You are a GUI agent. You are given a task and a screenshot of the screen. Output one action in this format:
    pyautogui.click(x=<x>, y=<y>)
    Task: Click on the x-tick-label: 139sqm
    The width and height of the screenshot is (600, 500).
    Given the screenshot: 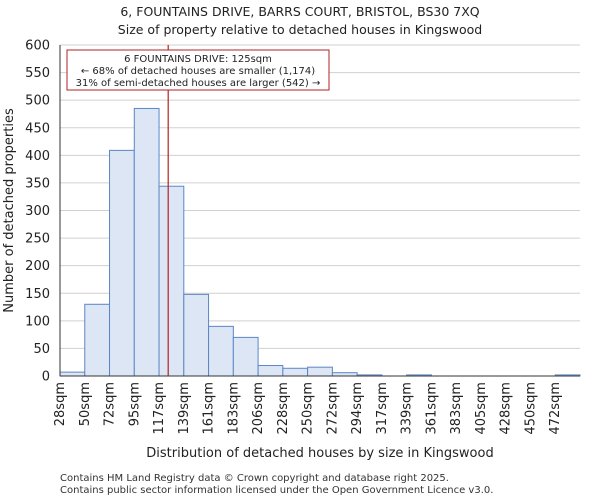 What is the action you would take?
    pyautogui.click(x=184, y=408)
    